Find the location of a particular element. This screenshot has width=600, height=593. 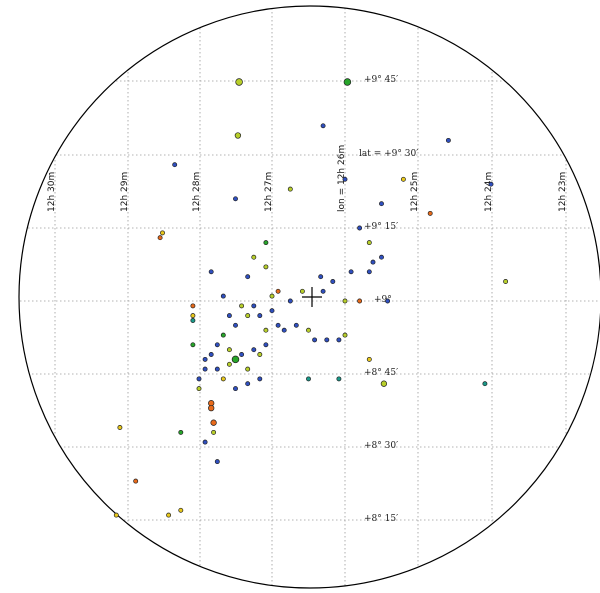

lat-label: +8° 15′ is located at coordinates (381, 519).